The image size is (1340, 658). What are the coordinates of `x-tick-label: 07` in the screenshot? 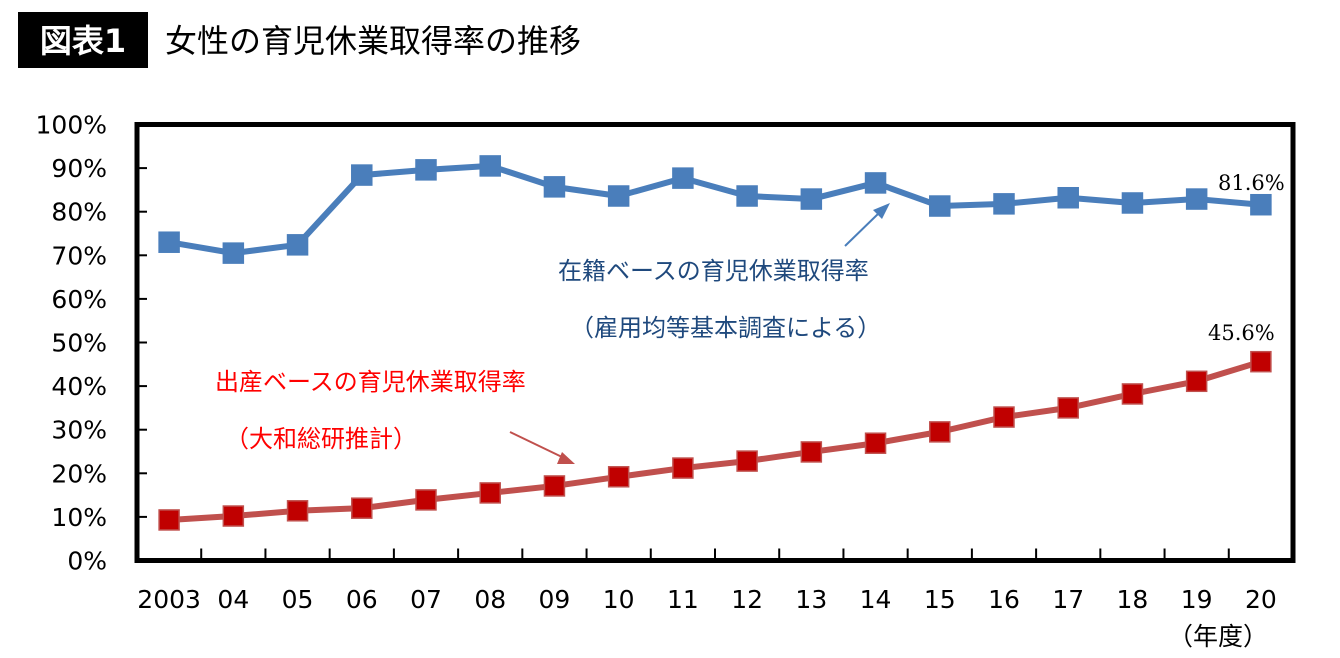 It's located at (426, 599).